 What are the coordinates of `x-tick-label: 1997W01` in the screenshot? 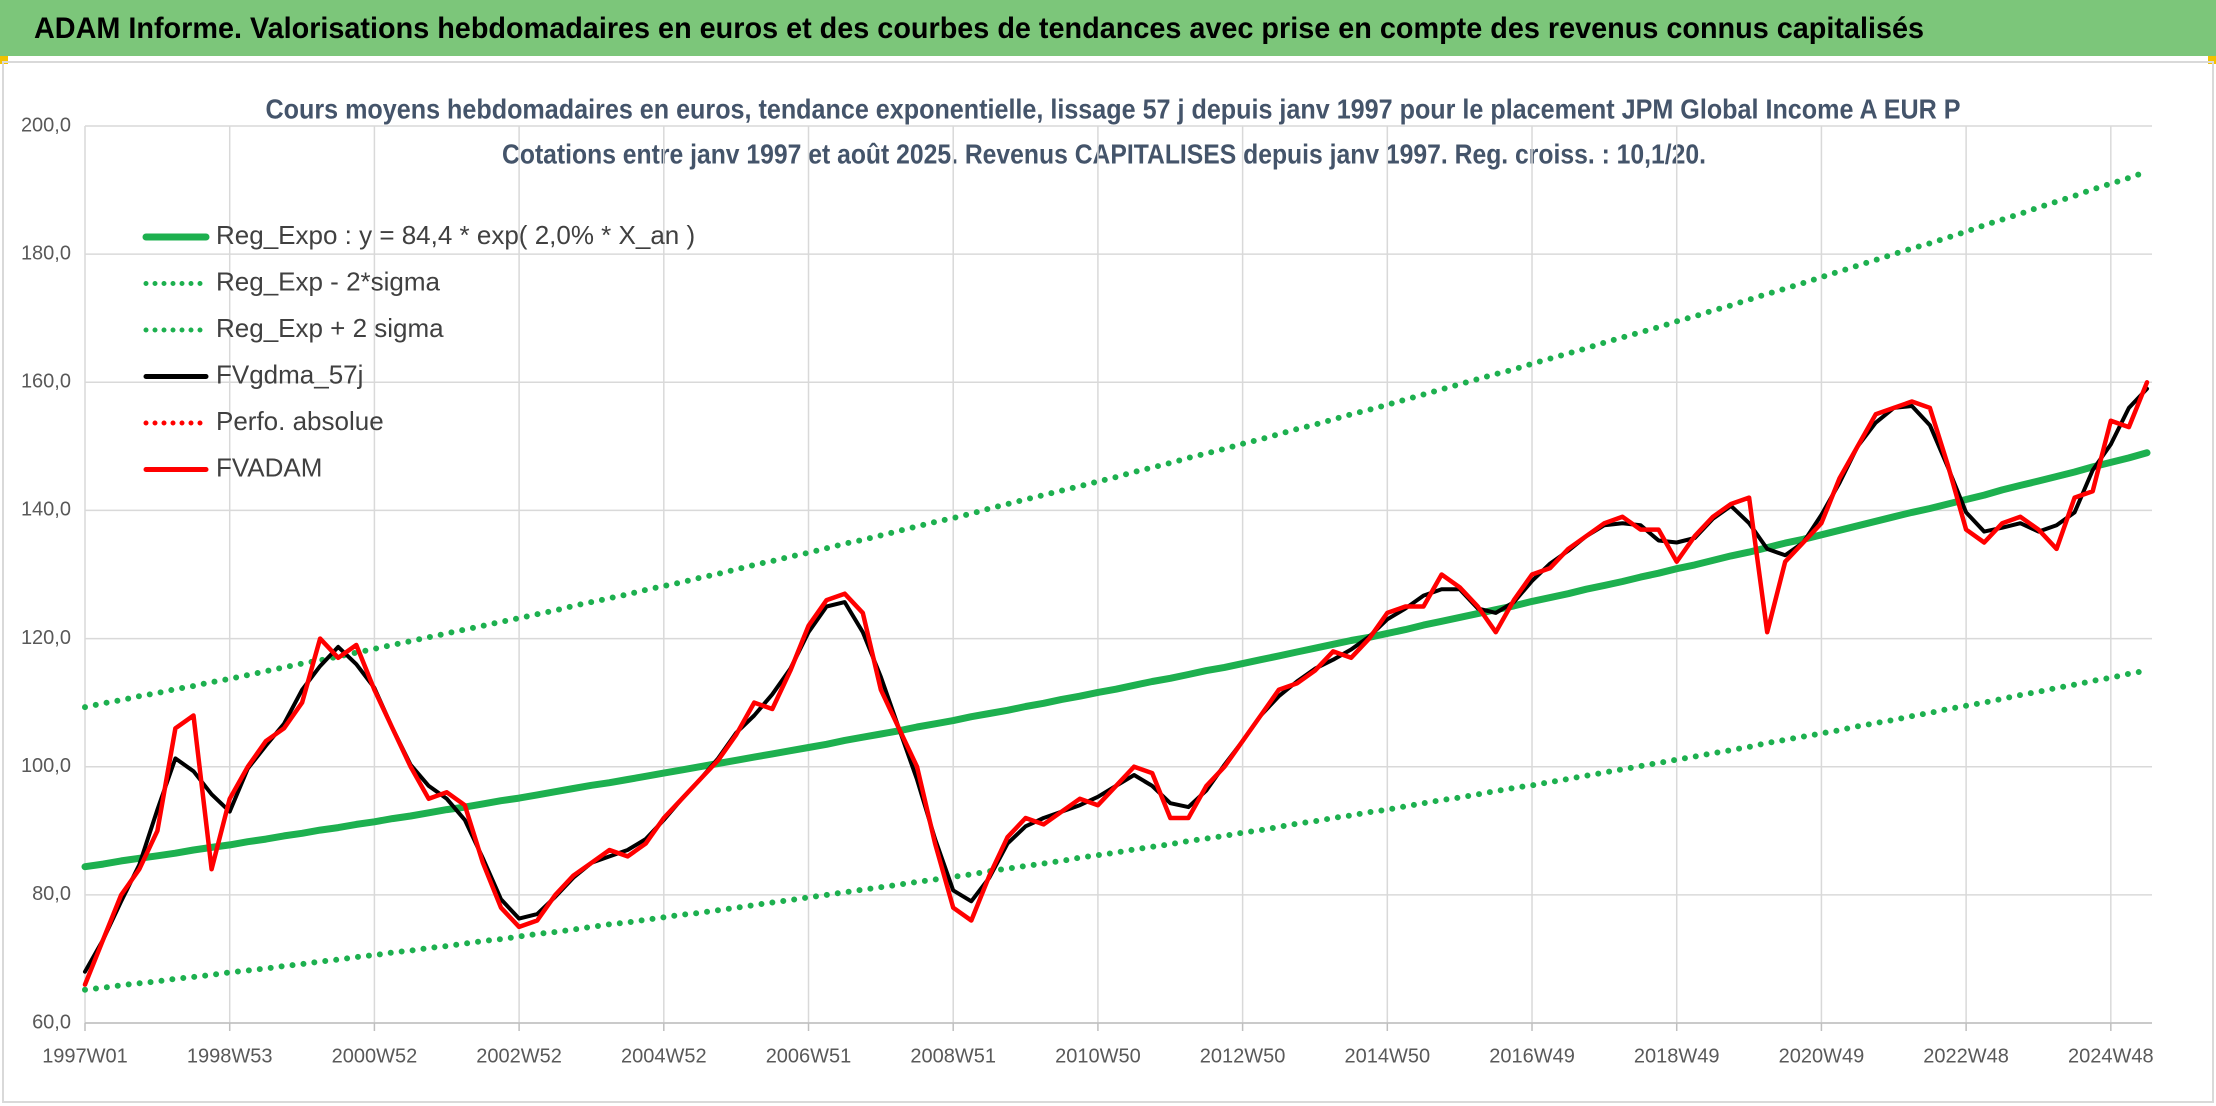 It's located at (85, 1056).